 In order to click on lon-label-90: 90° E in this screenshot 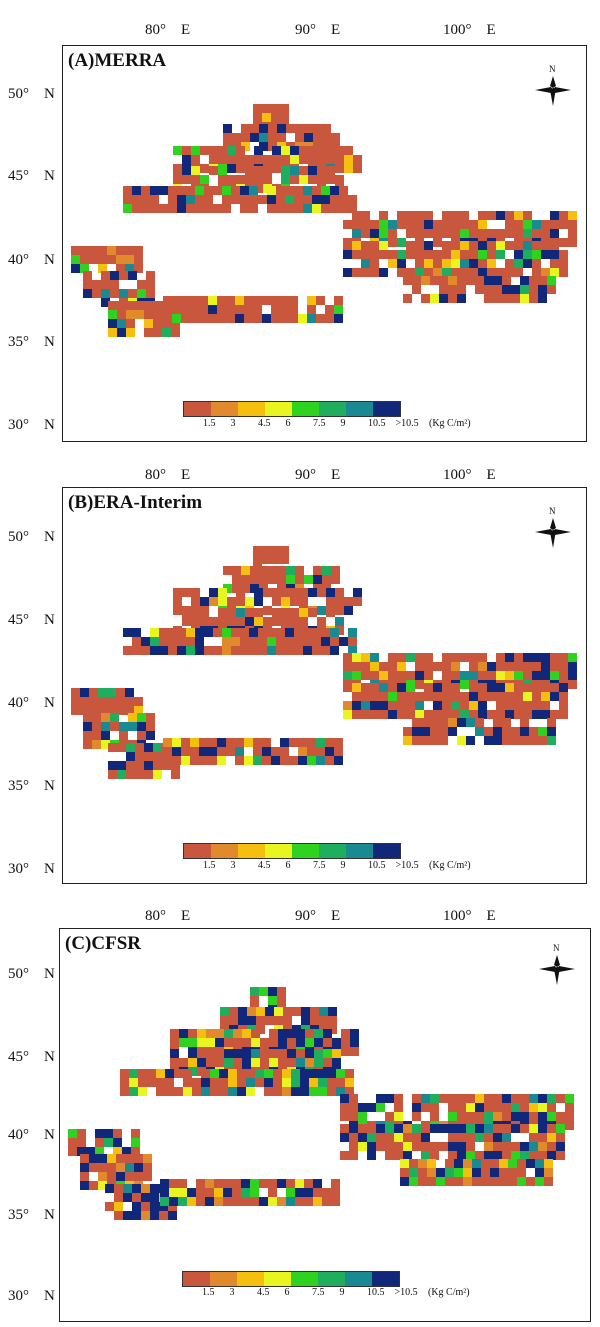, I will do `click(318, 475)`.